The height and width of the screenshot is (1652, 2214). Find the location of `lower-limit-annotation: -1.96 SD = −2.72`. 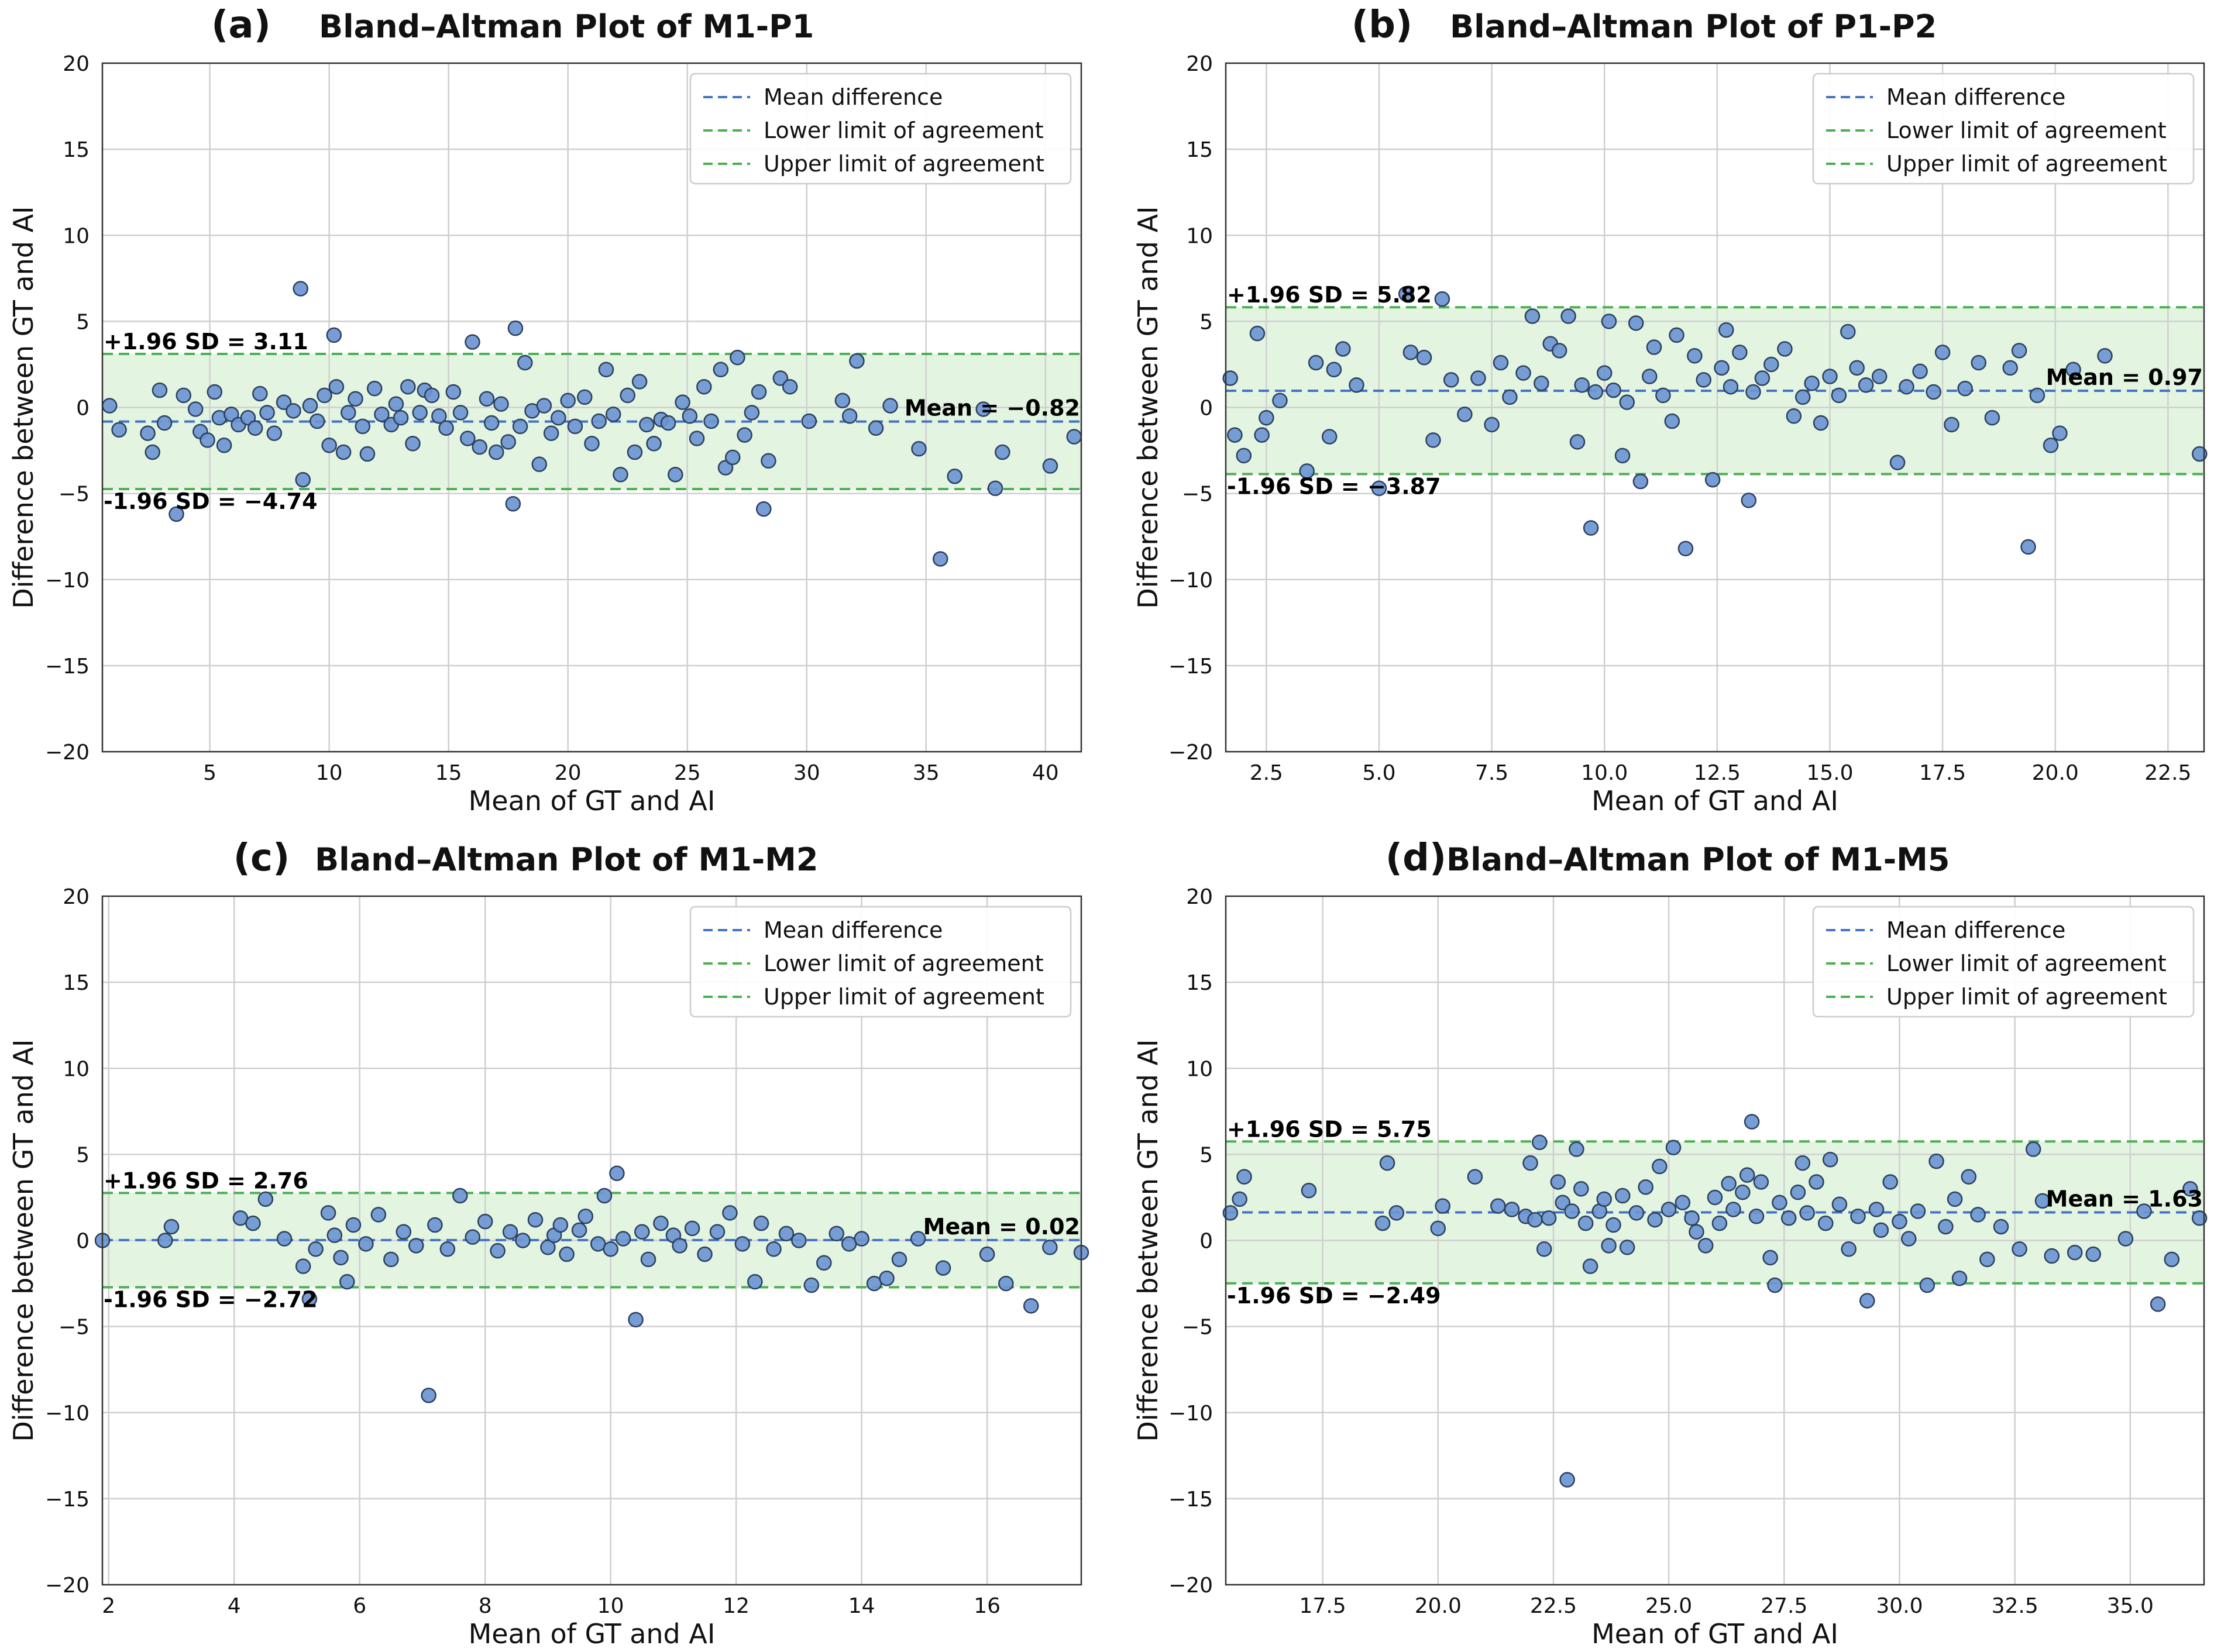

lower-limit-annotation: -1.96 SD = −2.72 is located at coordinates (211, 1300).